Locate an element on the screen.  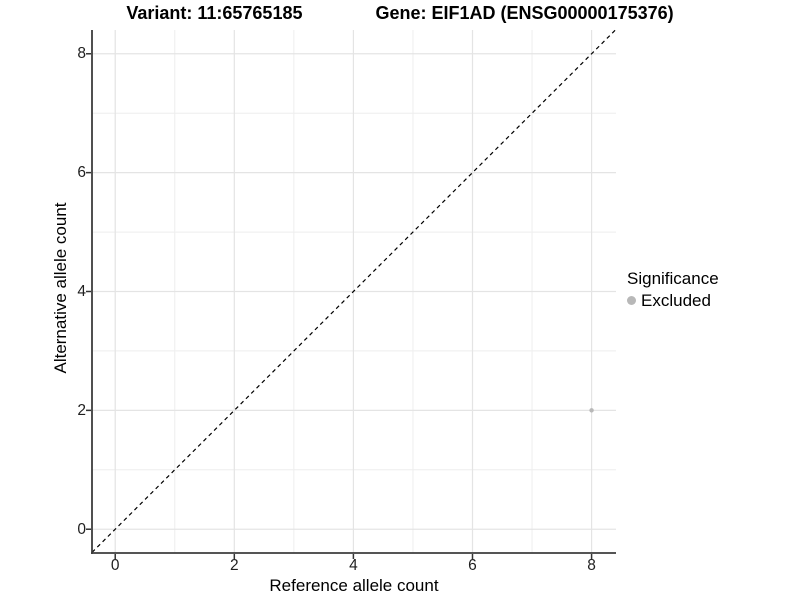
legend-entry-excluded: Excluded is located at coordinates (673, 300).